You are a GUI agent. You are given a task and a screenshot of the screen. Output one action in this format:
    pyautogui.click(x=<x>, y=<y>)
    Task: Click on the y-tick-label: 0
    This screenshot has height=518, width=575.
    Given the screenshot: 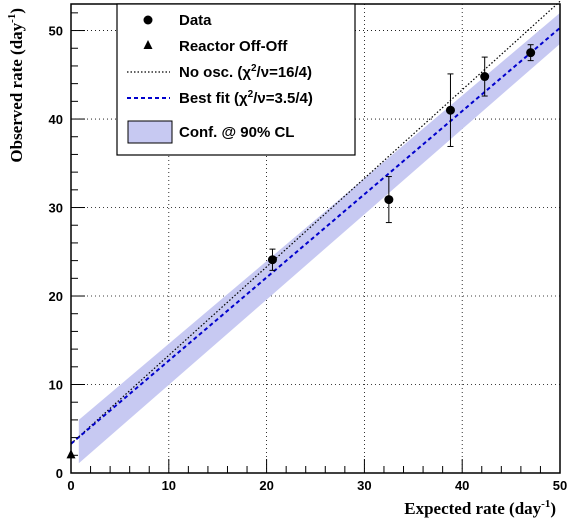 What is the action you would take?
    pyautogui.click(x=59, y=473)
    